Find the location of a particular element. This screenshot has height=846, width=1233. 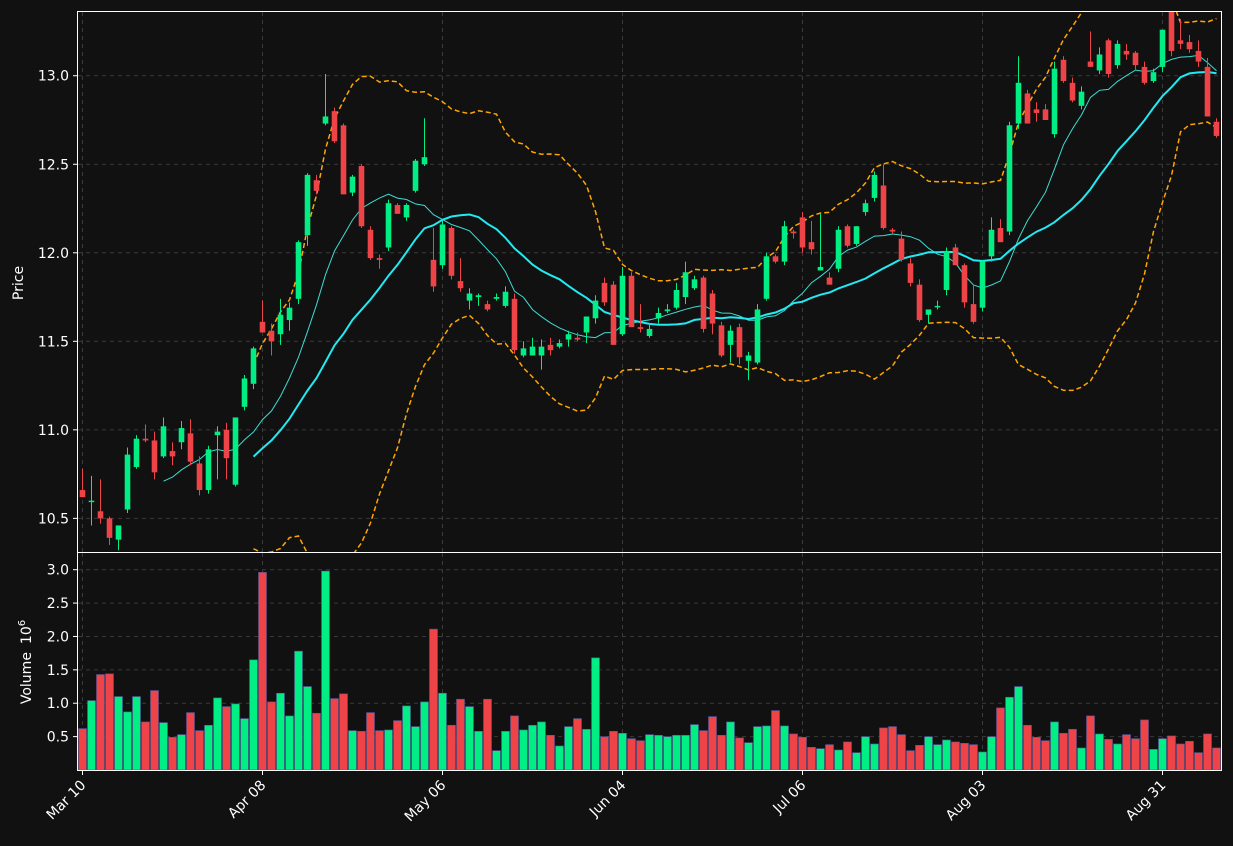

volume-axis-unit: 10 is located at coordinates (27, 635).